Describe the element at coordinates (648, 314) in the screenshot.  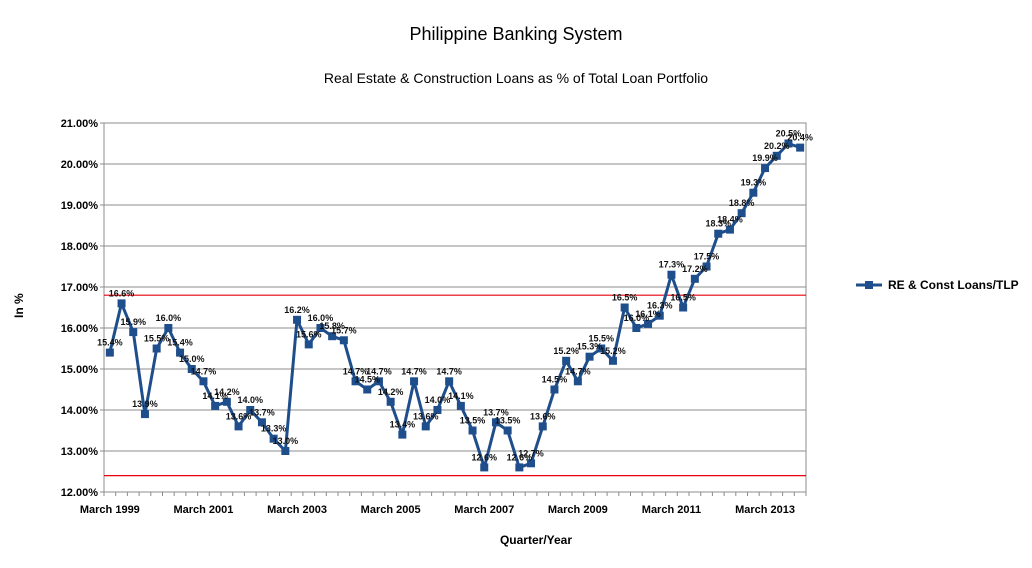
I see `data-label: 16.1%` at that location.